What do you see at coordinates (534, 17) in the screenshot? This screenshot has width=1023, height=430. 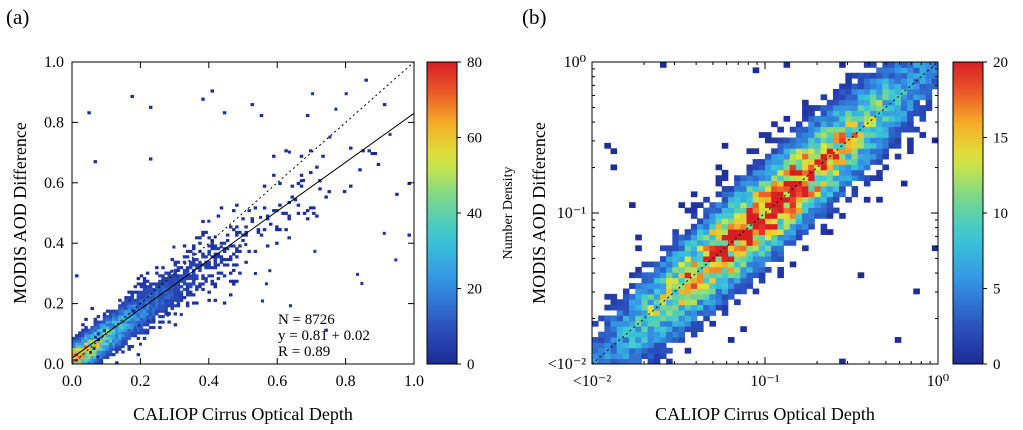 I see `panel-label: (b)` at bounding box center [534, 17].